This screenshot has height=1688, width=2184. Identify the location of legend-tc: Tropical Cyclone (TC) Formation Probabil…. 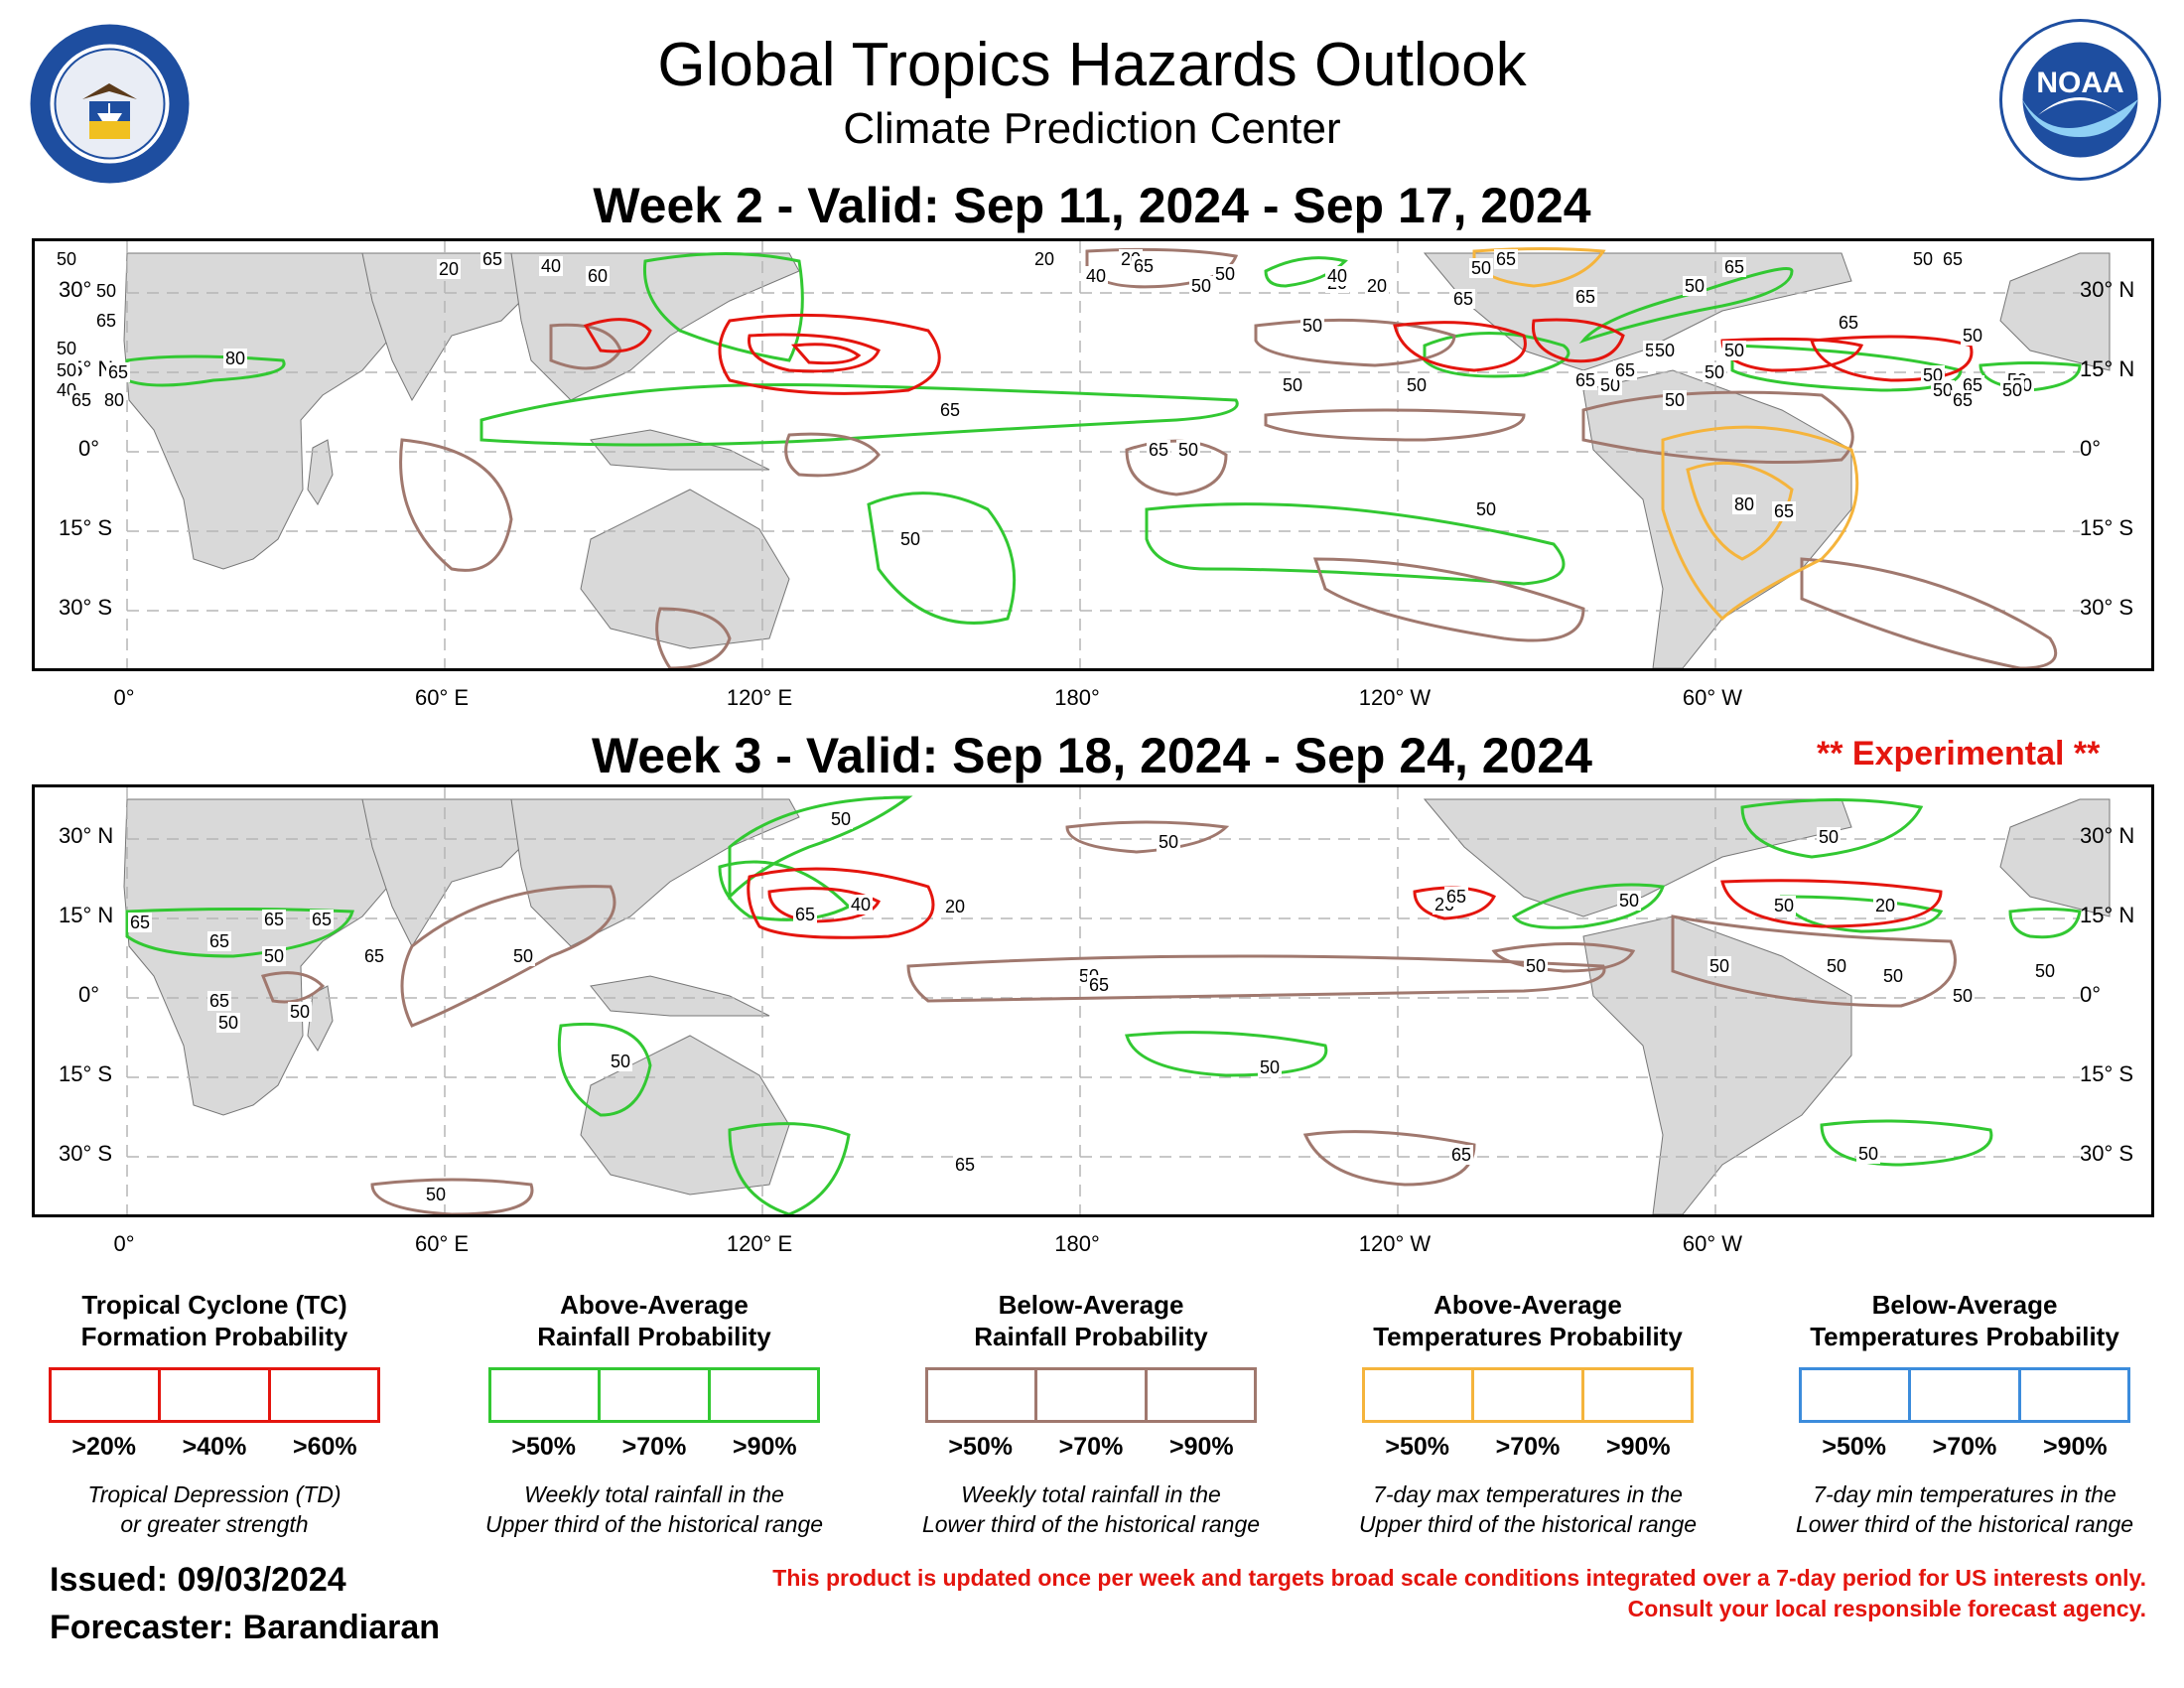
(214, 1414).